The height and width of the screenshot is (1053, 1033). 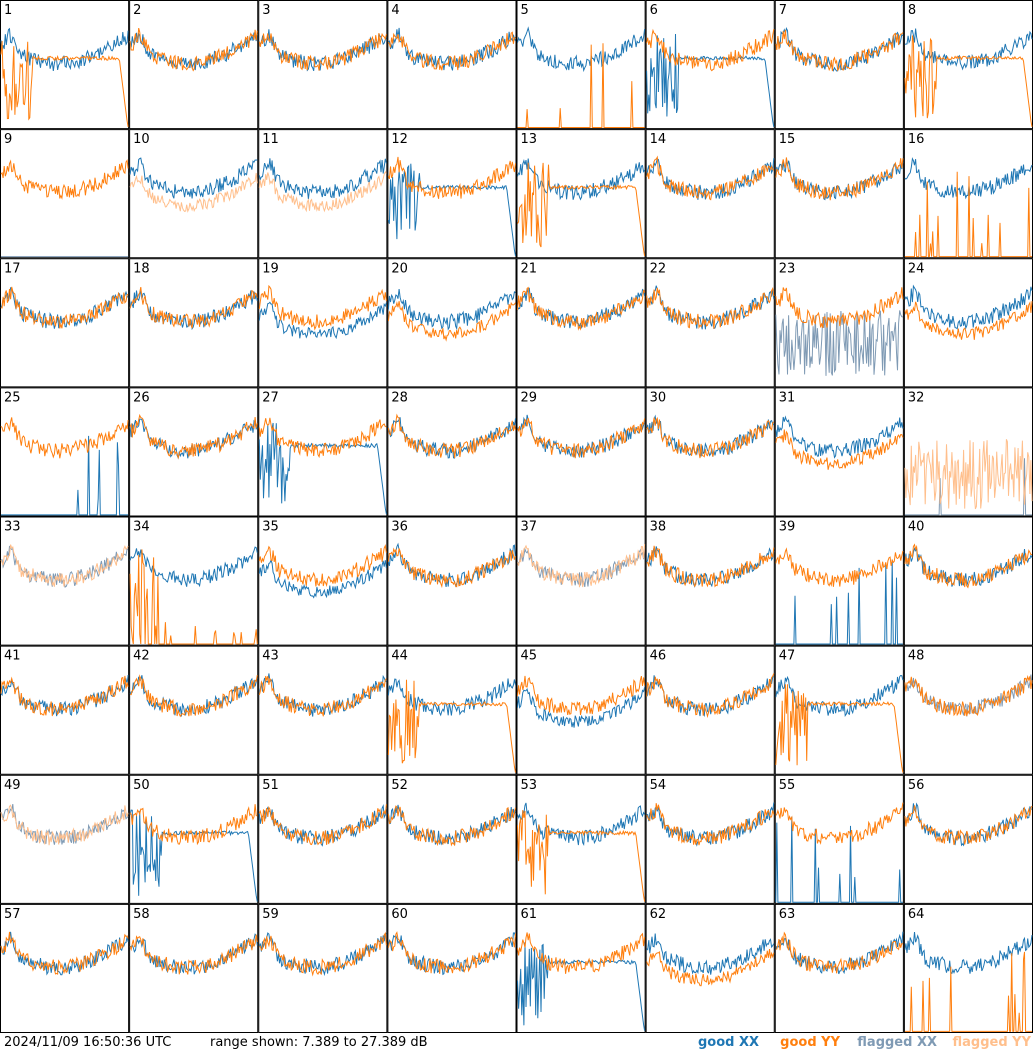 I want to click on panel-label: 45, so click(x=529, y=656).